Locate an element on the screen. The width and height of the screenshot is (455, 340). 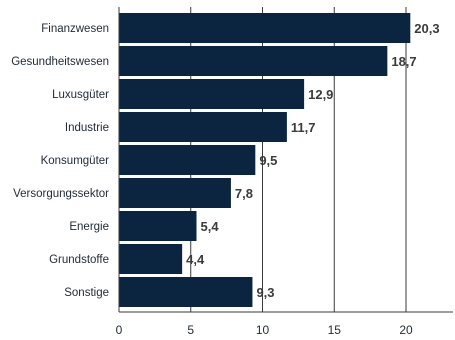
value-label: 9,3 is located at coordinates (265, 292).